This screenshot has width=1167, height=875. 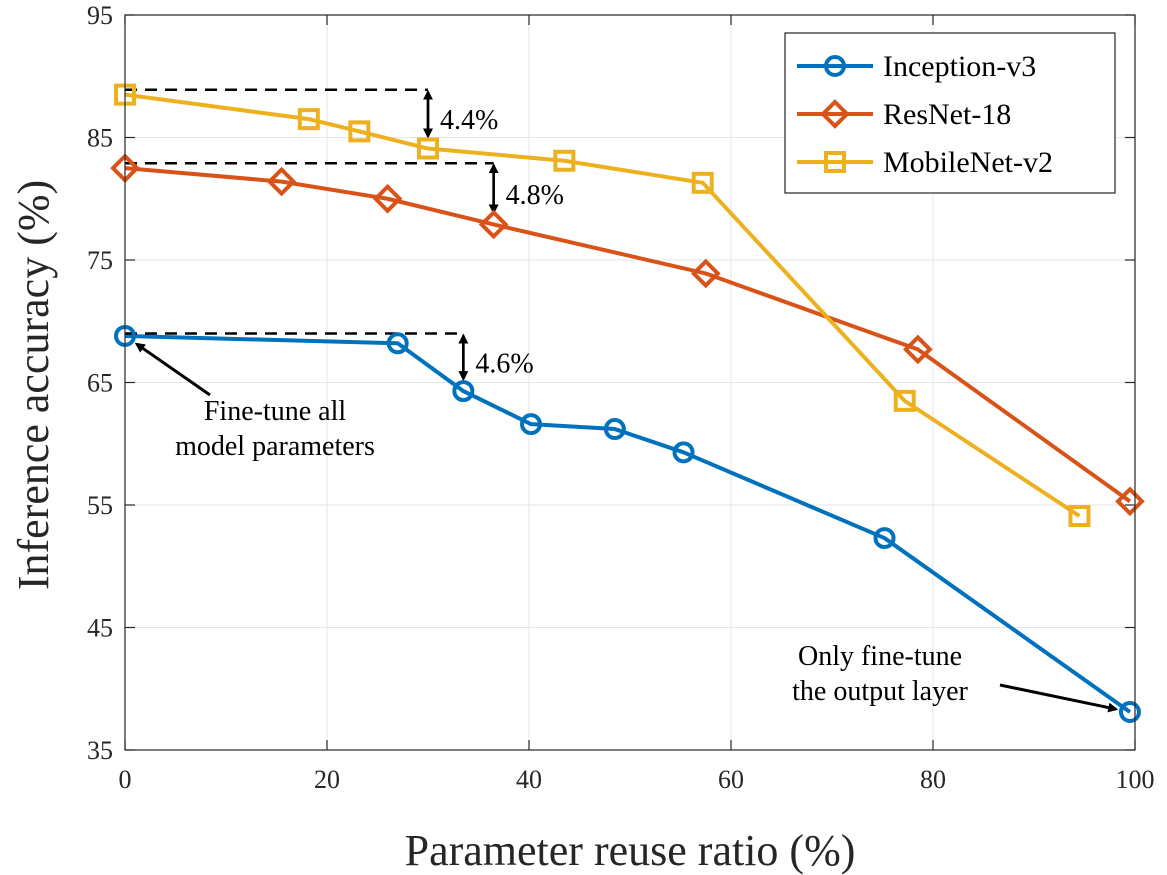 What do you see at coordinates (100, 628) in the screenshot?
I see `y-tick-label: 45` at bounding box center [100, 628].